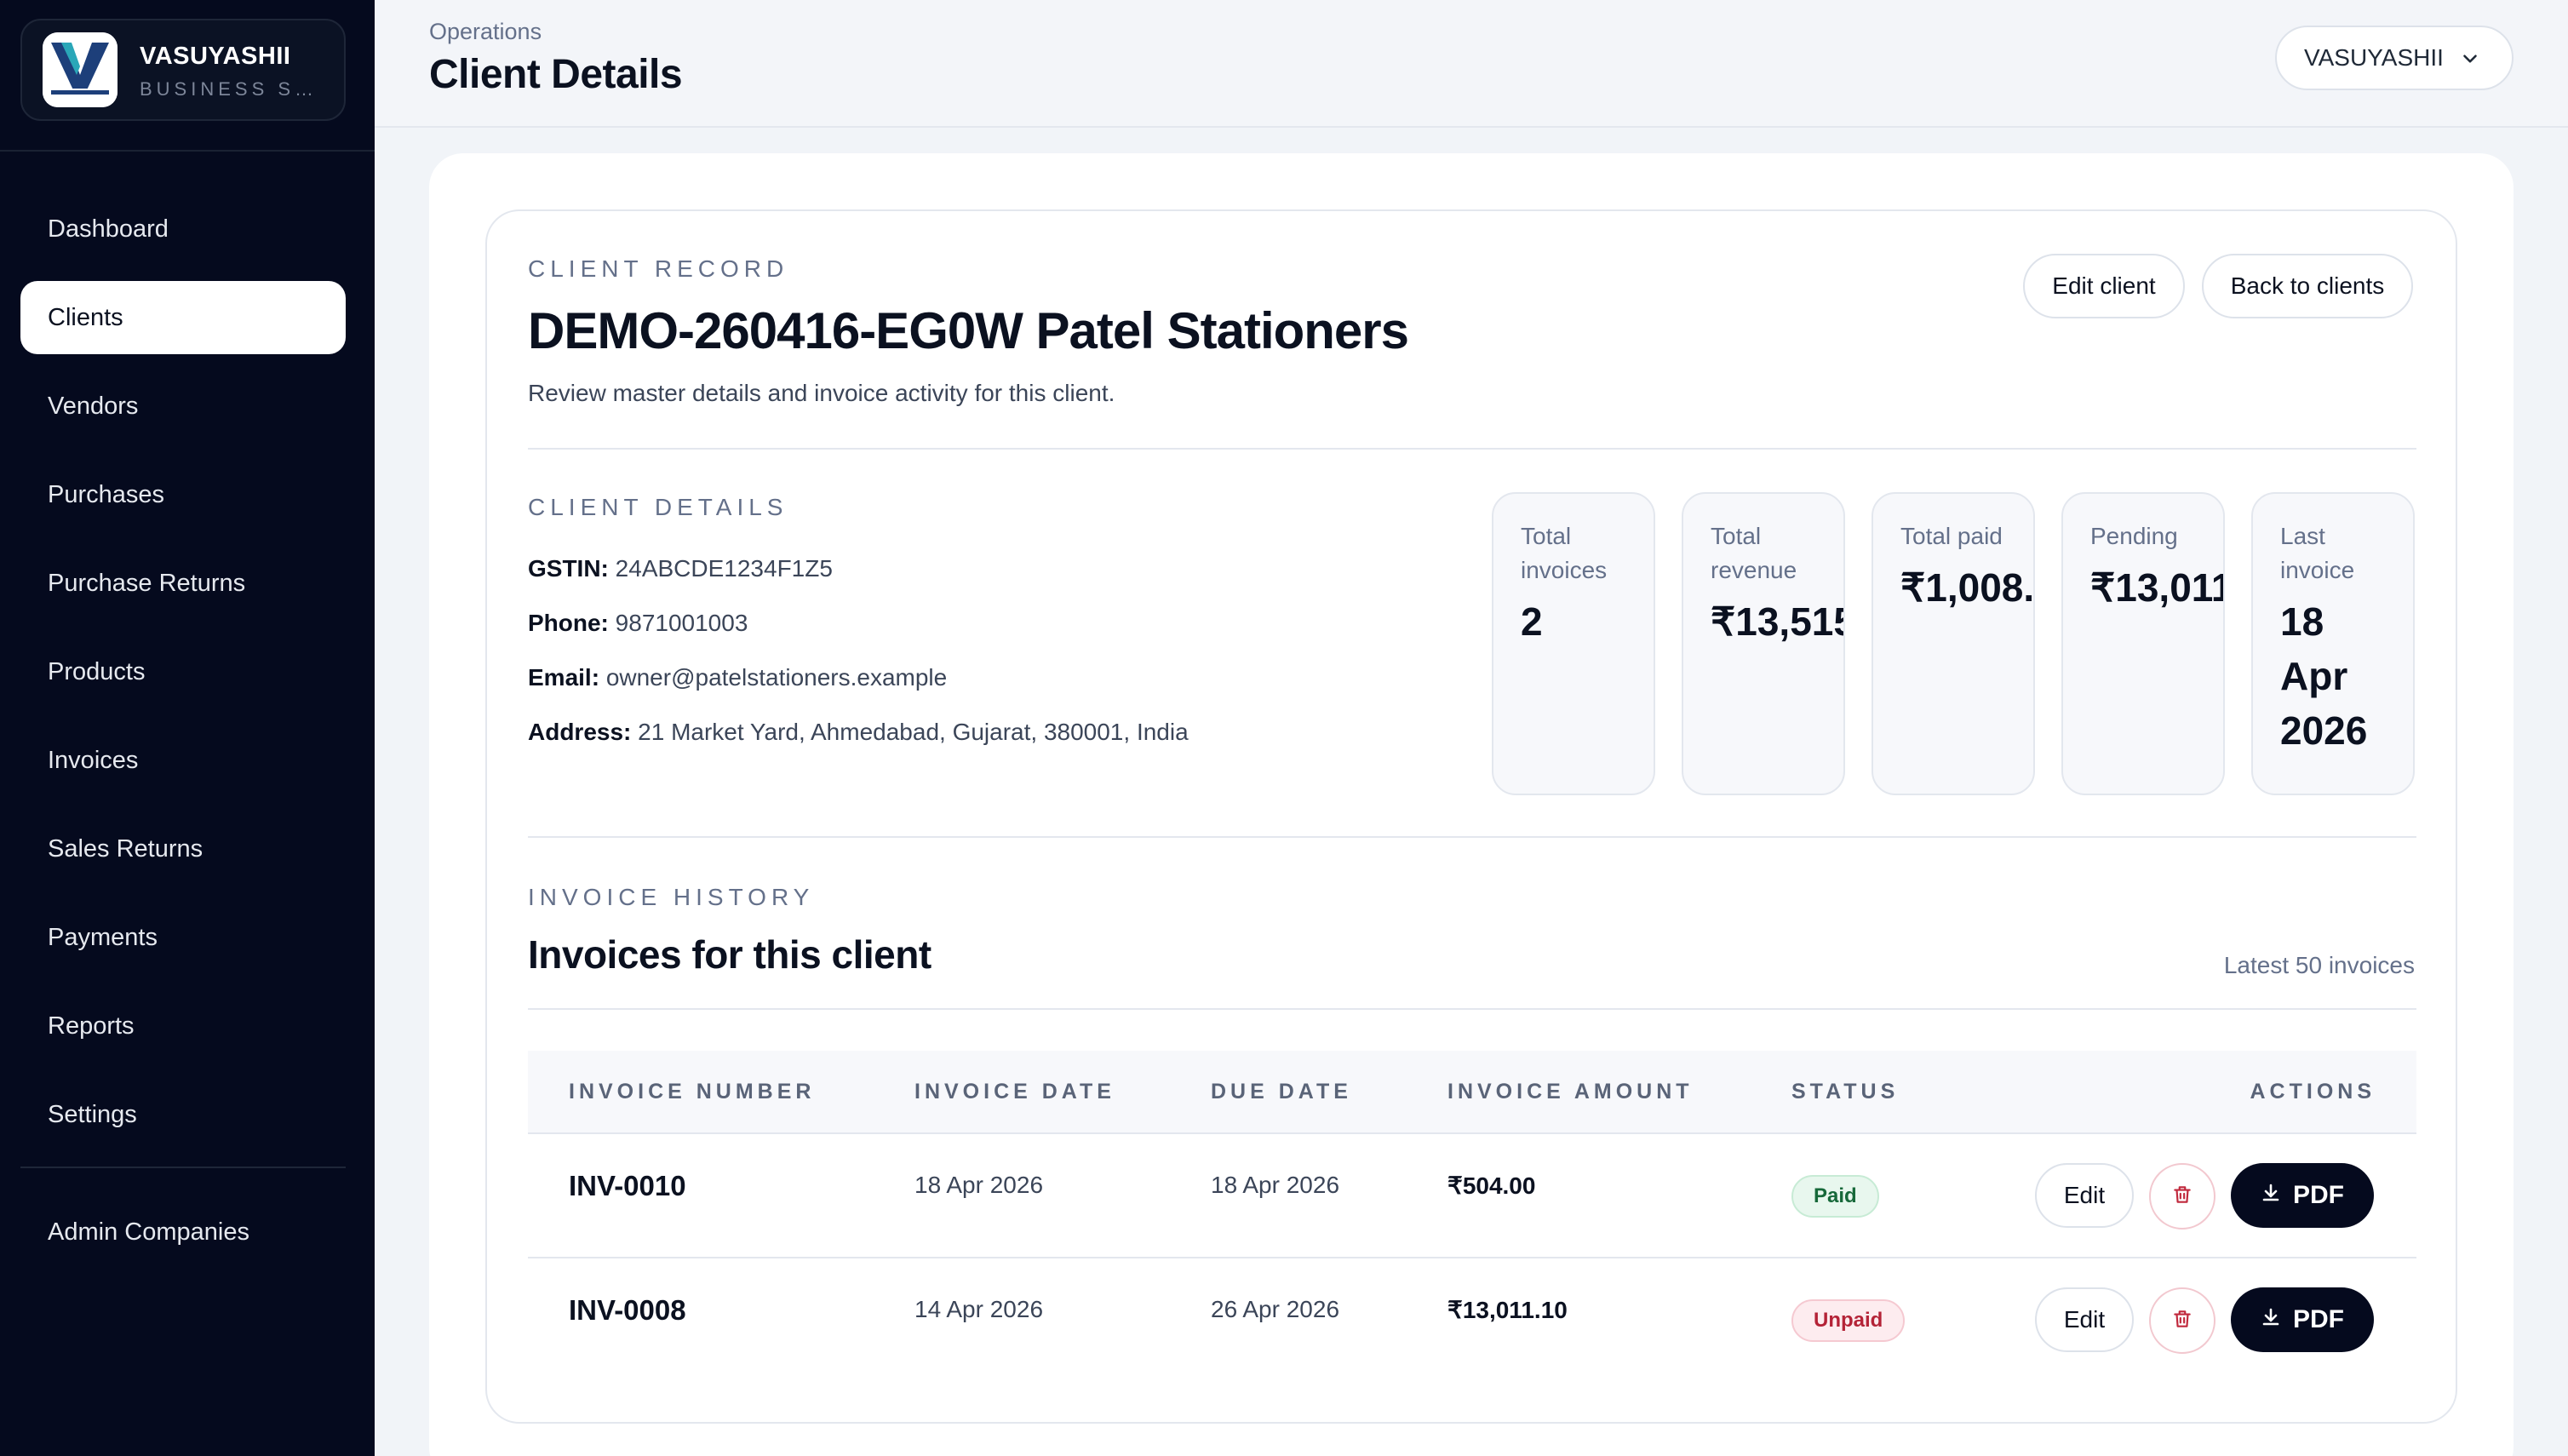 The image size is (2568, 1456). I want to click on stat-value: 2, so click(1532, 621).